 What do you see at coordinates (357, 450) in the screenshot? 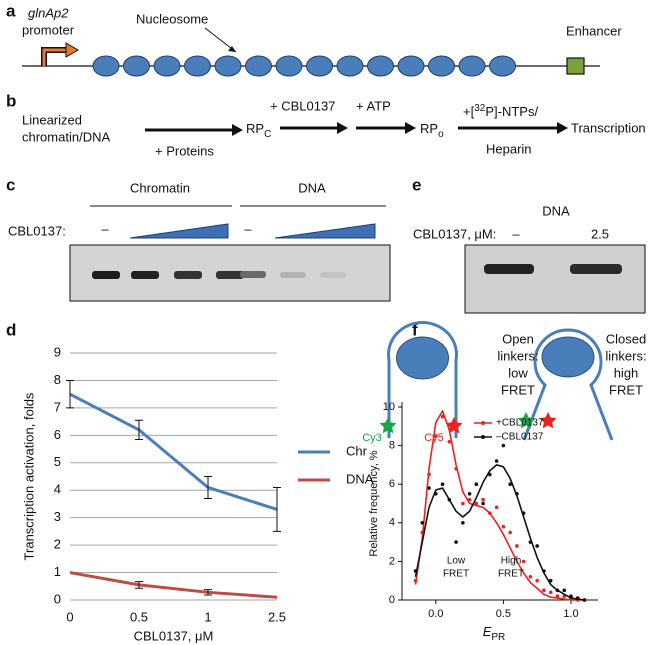
I see `legend-label: Chr` at bounding box center [357, 450].